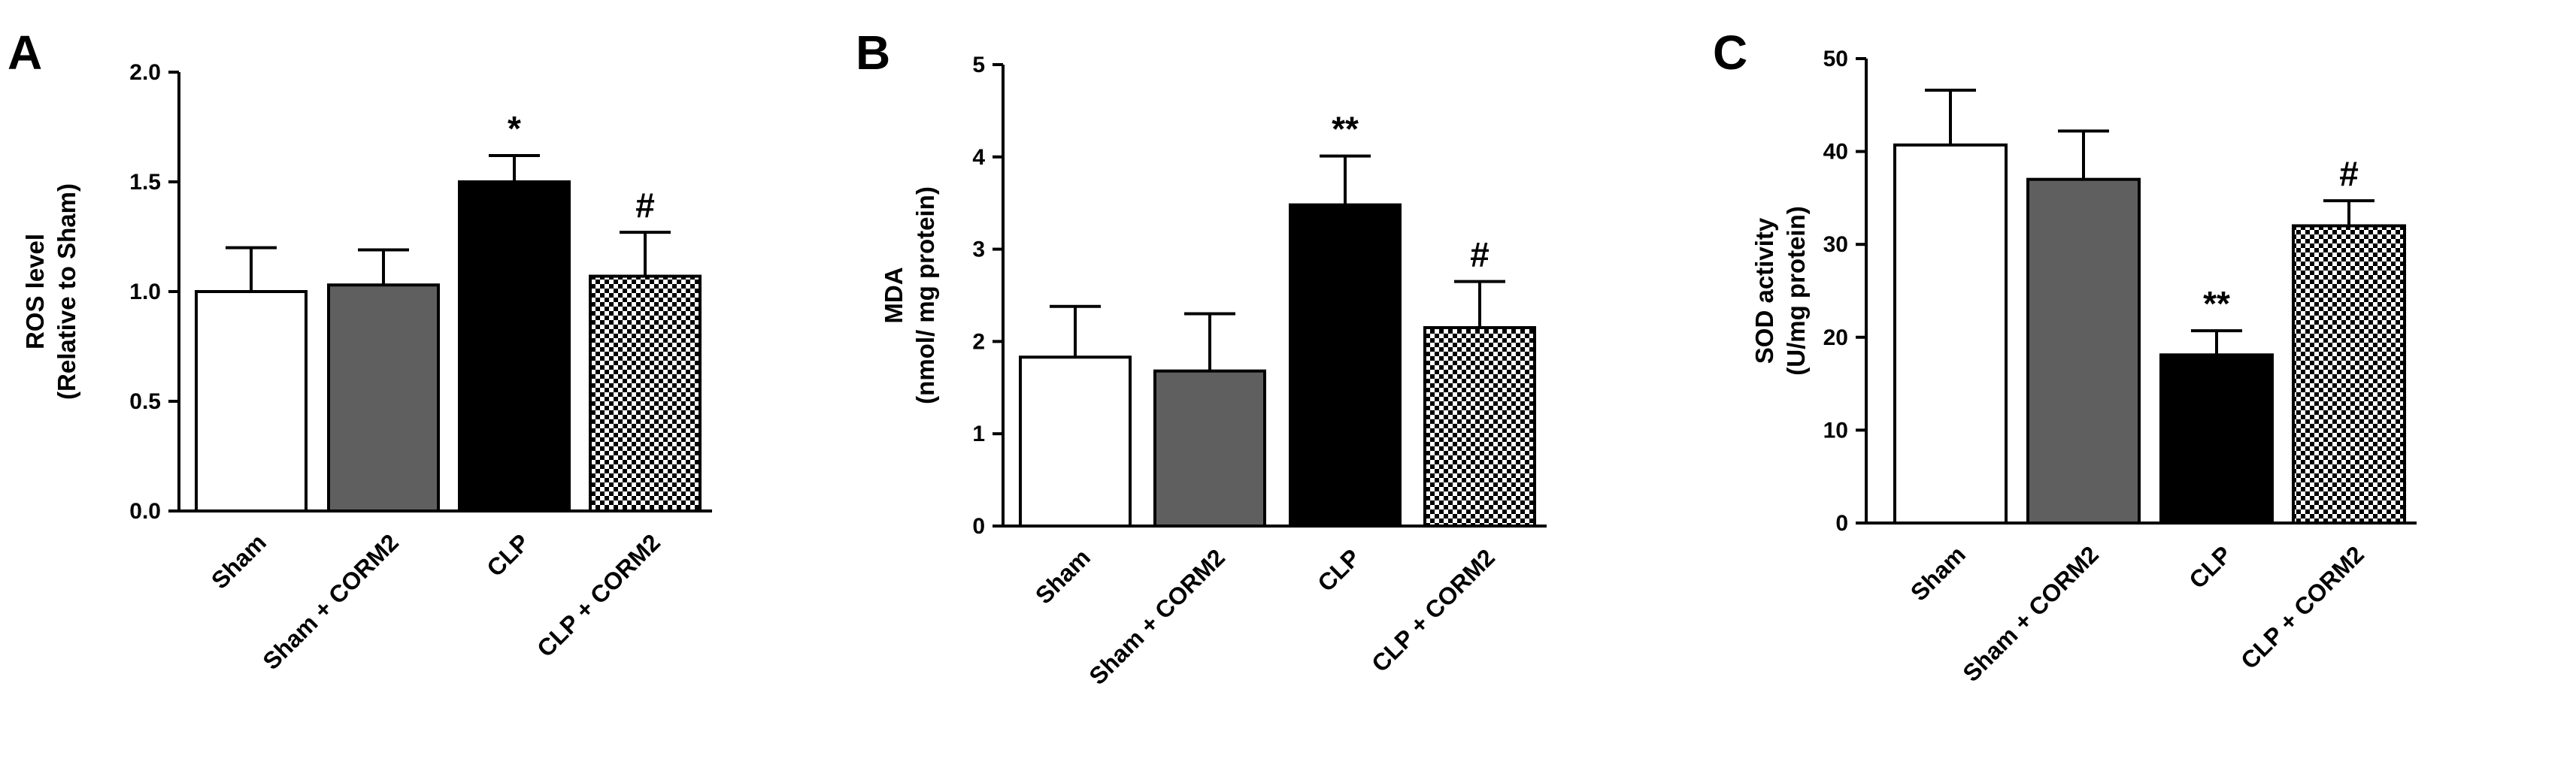 This screenshot has width=2576, height=771. What do you see at coordinates (909, 295) in the screenshot?
I see `y-axis-title: MDA (nmol/ mg protein)` at bounding box center [909, 295].